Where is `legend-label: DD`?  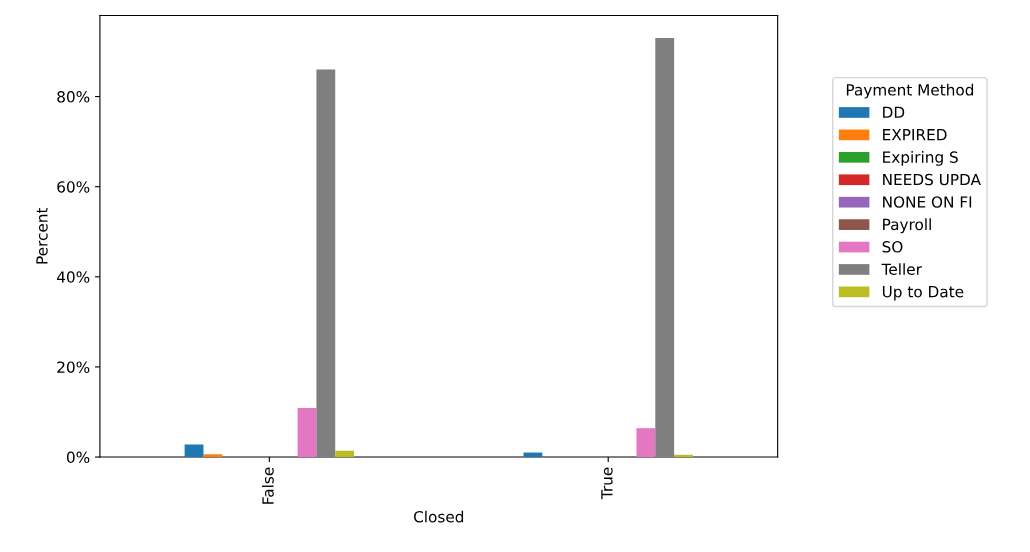
legend-label: DD is located at coordinates (894, 112).